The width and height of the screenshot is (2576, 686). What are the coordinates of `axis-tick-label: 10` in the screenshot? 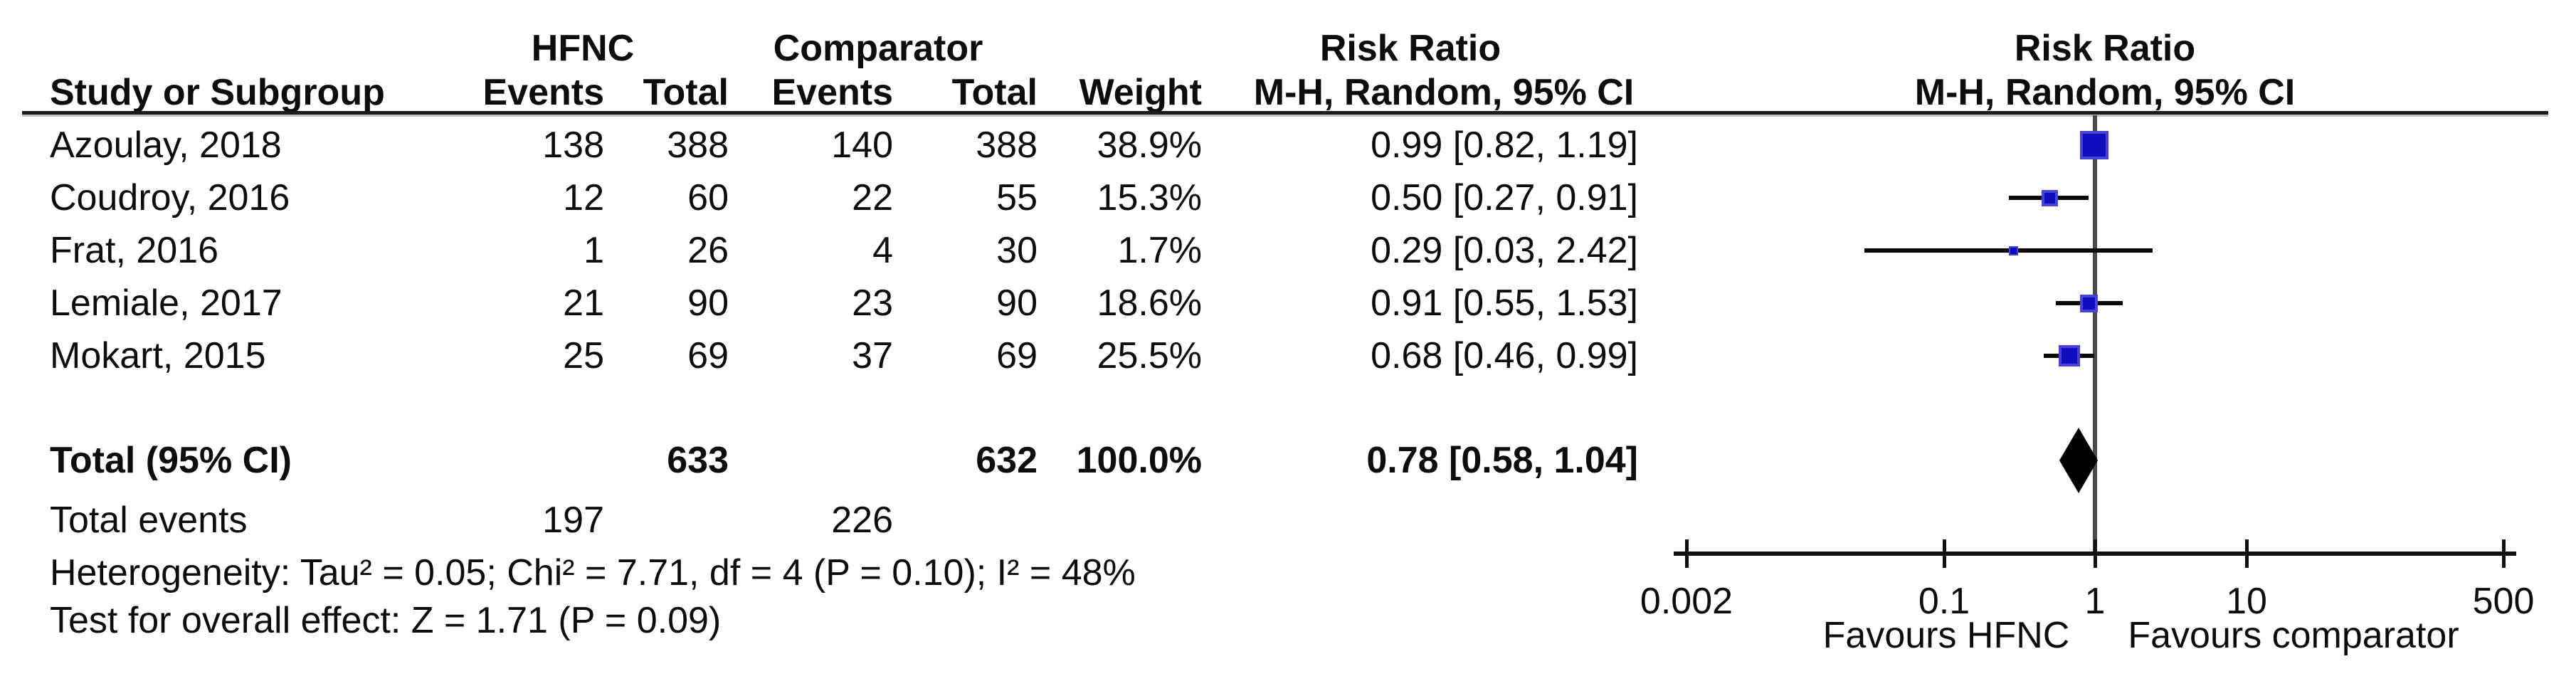 It's located at (2246, 601).